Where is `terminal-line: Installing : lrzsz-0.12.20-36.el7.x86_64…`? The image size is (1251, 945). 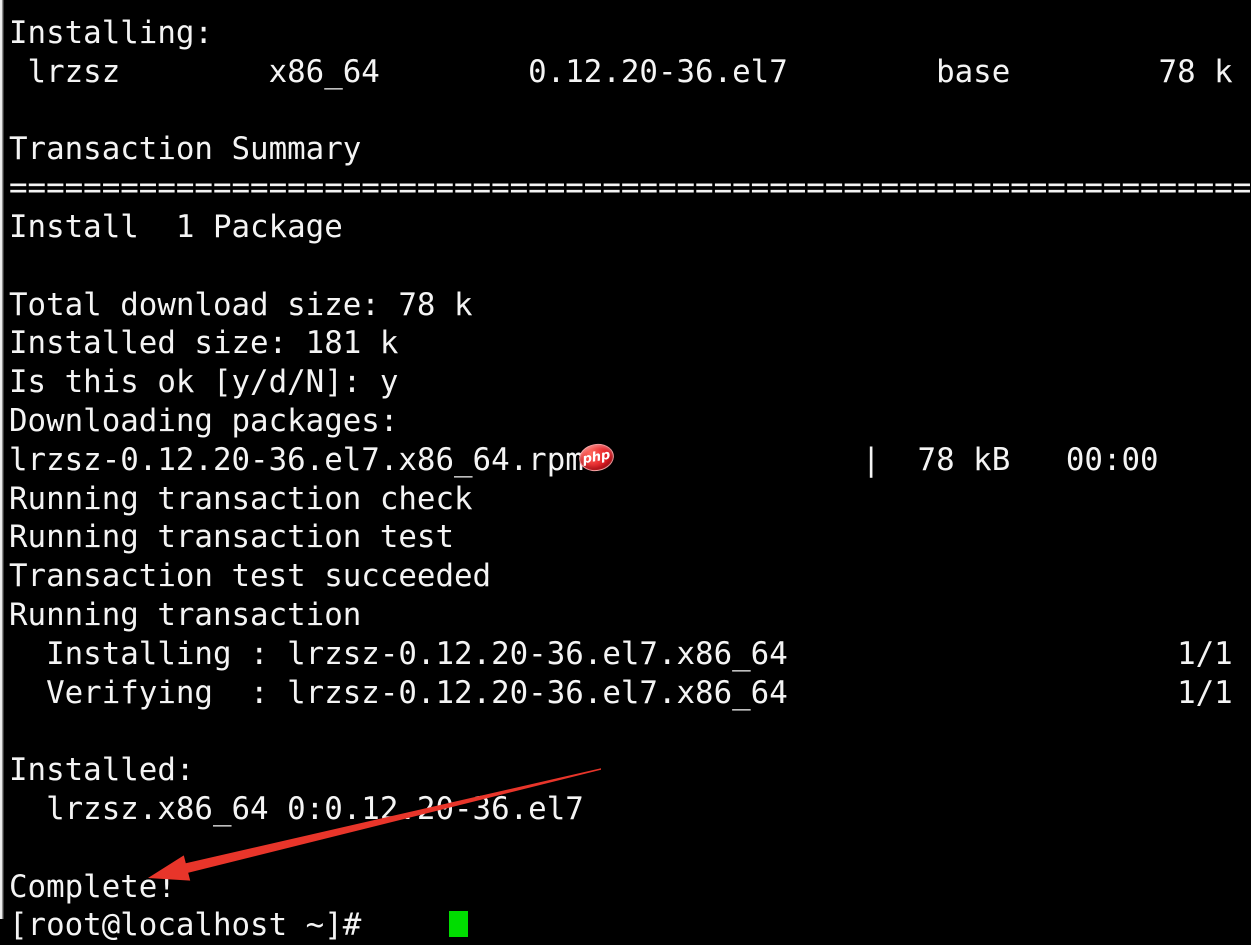 terminal-line: Installing : lrzsz-0.12.20-36.el7.x86_64… is located at coordinates (621, 653).